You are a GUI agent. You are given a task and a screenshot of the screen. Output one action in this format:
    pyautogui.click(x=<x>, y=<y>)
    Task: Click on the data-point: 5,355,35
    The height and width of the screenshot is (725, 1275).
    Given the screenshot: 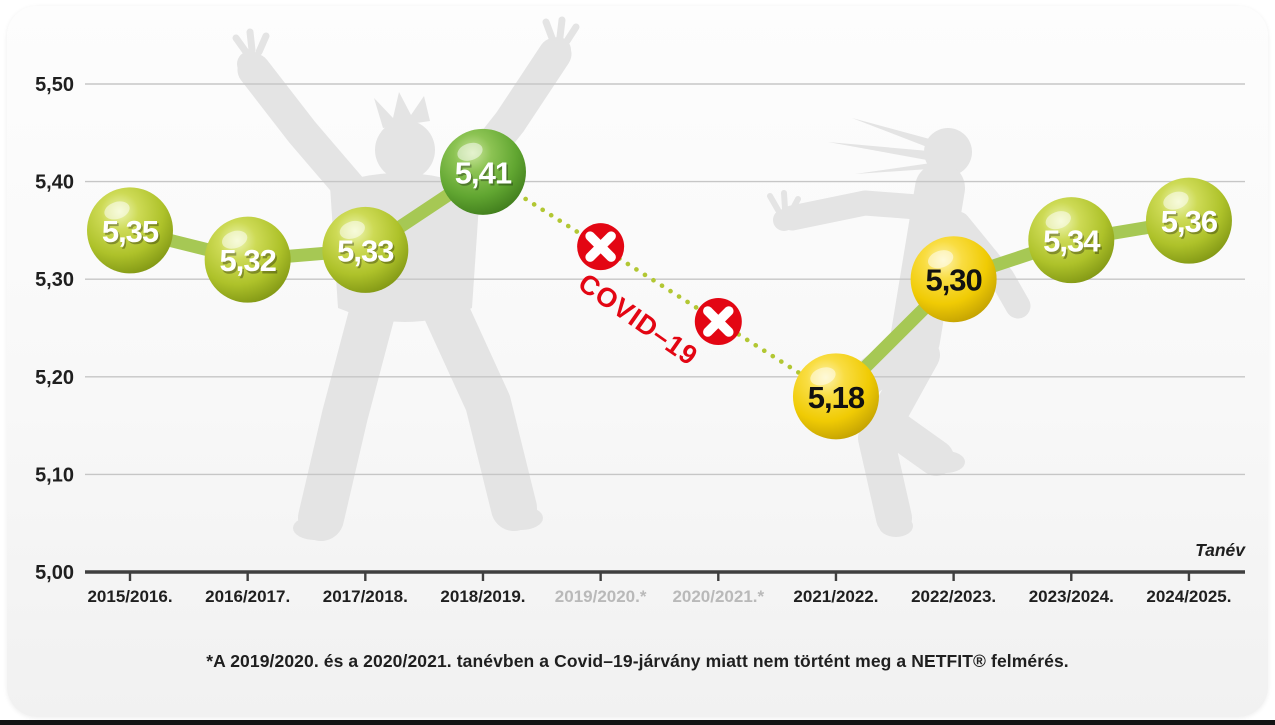 What is the action you would take?
    pyautogui.click(x=130, y=230)
    